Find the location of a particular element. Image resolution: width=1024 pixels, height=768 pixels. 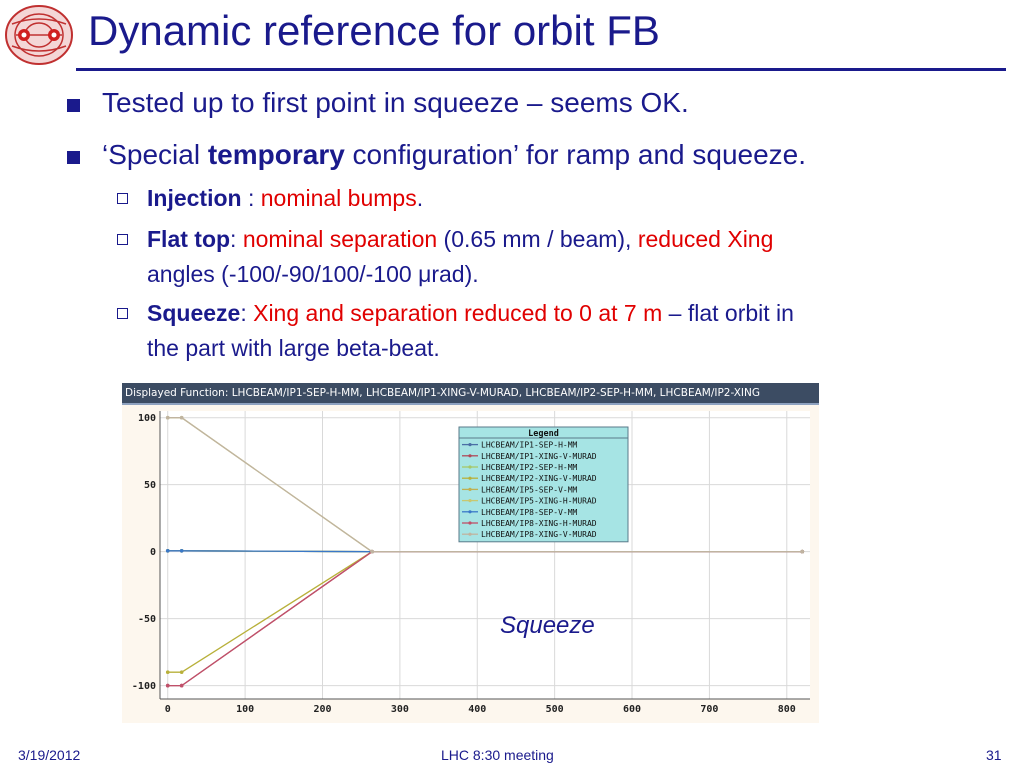

x-tick-label: 0 is located at coordinates (168, 709).